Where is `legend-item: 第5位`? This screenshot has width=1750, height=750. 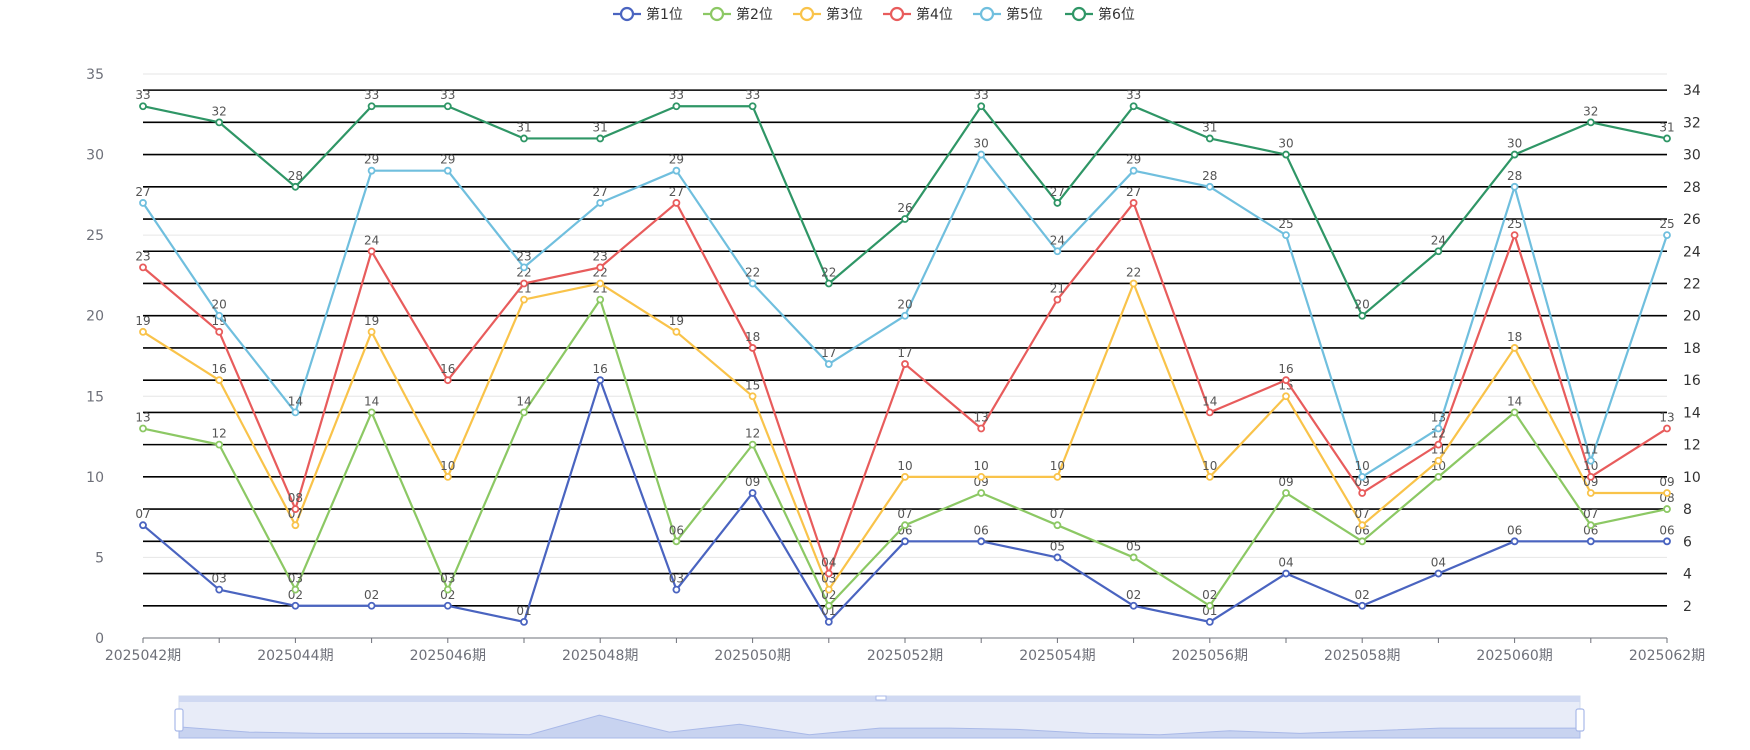 legend-item: 第5位 is located at coordinates (1008, 14).